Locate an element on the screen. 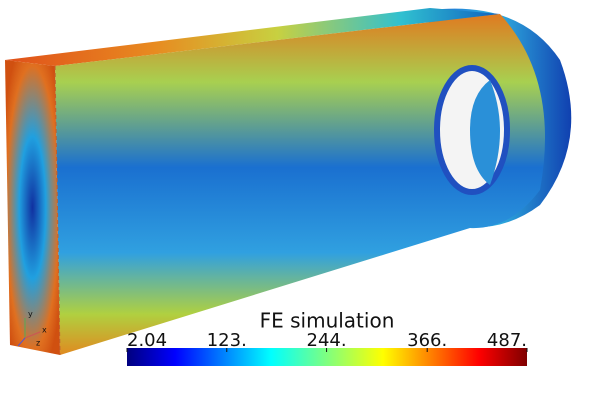 Image resolution: width=598 pixels, height=409 pixels. tick-label: 244. is located at coordinates (327, 340).